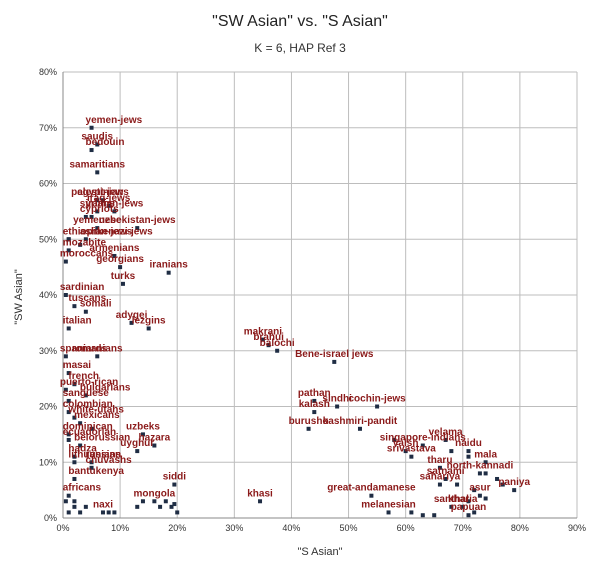 This screenshot has height=575, width=600. I want to click on data-label: chuvashs, so click(109, 460).